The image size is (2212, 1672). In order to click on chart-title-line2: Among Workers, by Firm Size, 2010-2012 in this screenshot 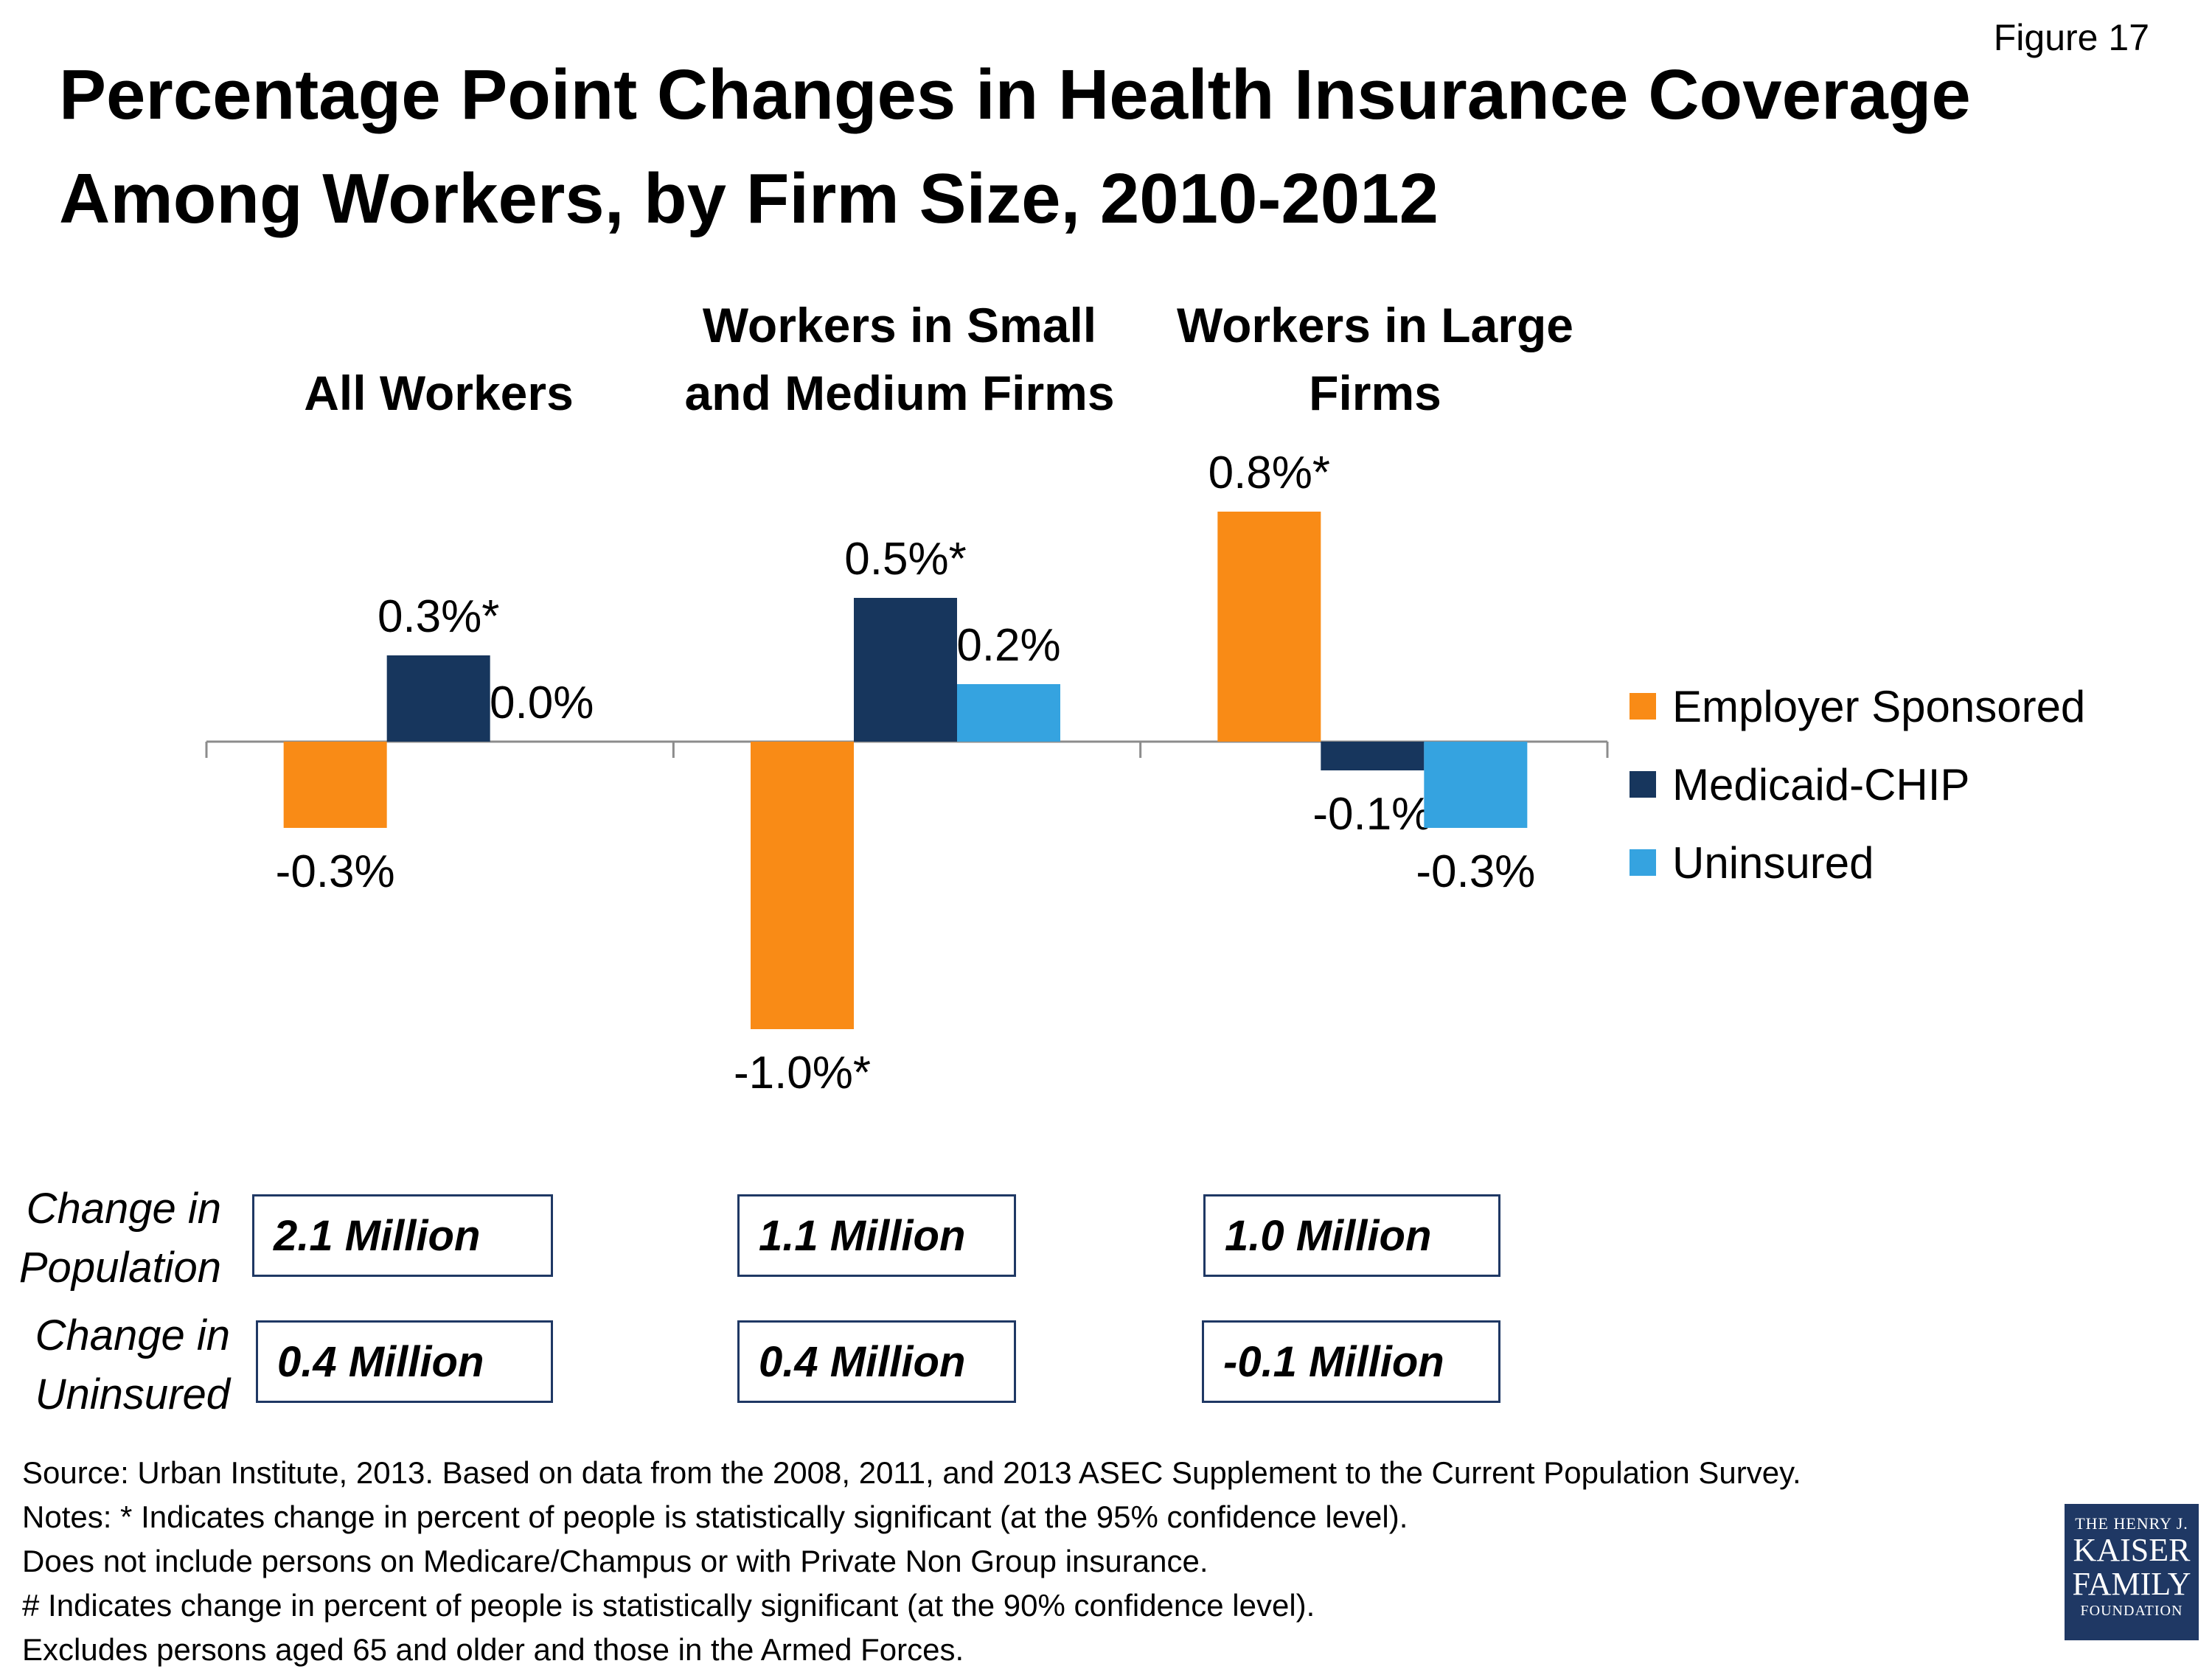, I will do `click(749, 198)`.